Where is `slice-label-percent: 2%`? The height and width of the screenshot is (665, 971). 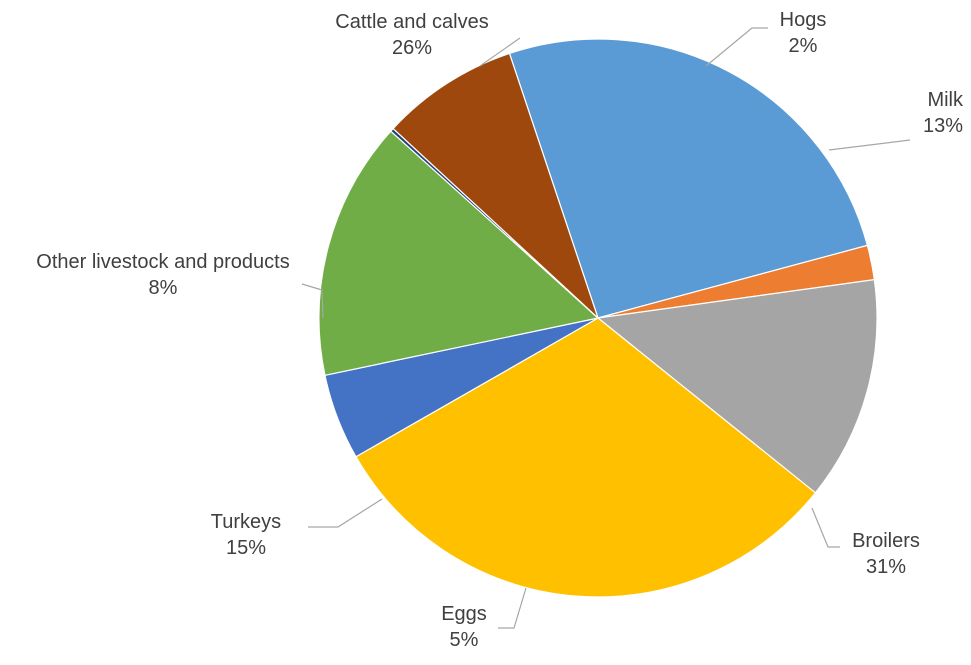
slice-label-percent: 2% is located at coordinates (803, 46).